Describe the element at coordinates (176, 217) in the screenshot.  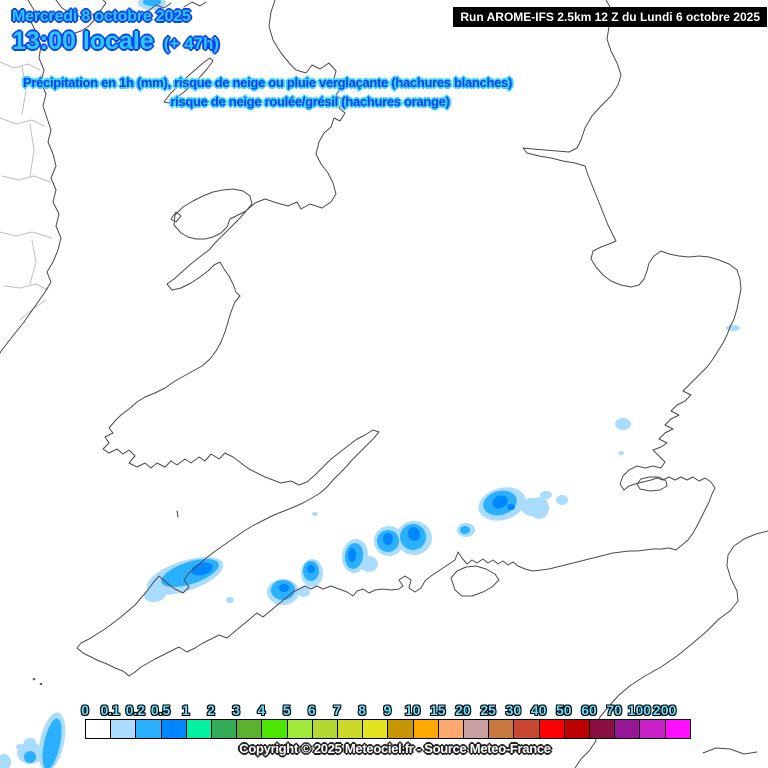
I see `holy-island` at that location.